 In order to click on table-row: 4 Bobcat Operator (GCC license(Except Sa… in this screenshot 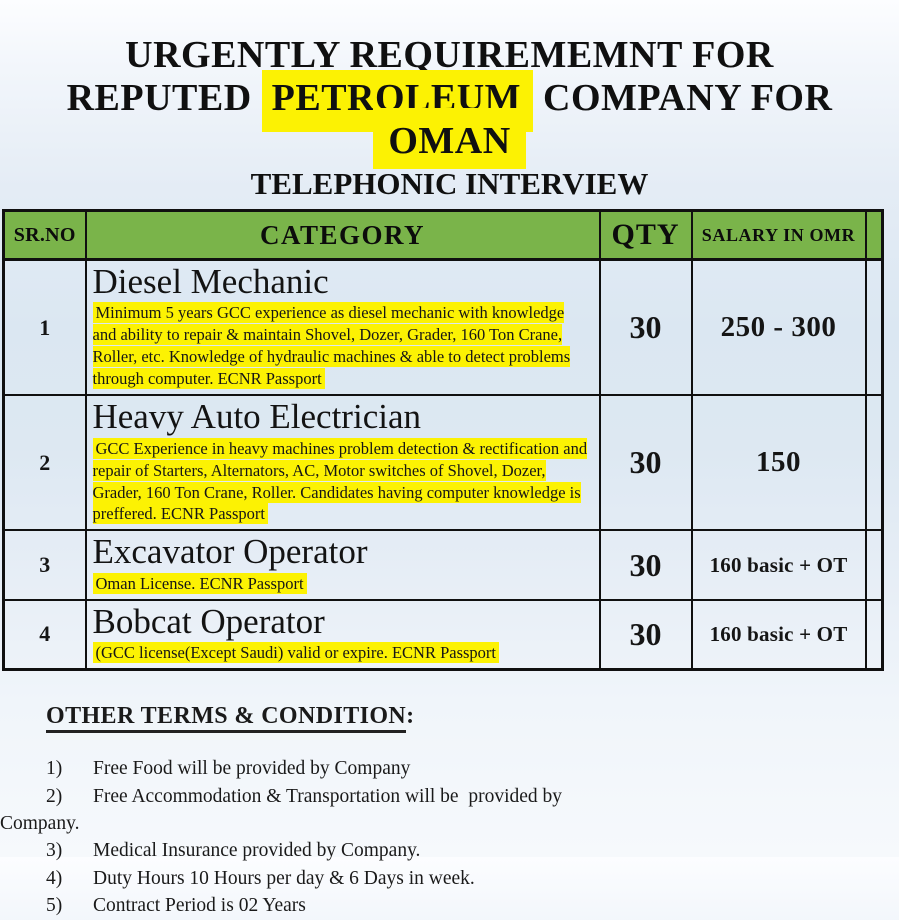, I will do `click(443, 634)`.